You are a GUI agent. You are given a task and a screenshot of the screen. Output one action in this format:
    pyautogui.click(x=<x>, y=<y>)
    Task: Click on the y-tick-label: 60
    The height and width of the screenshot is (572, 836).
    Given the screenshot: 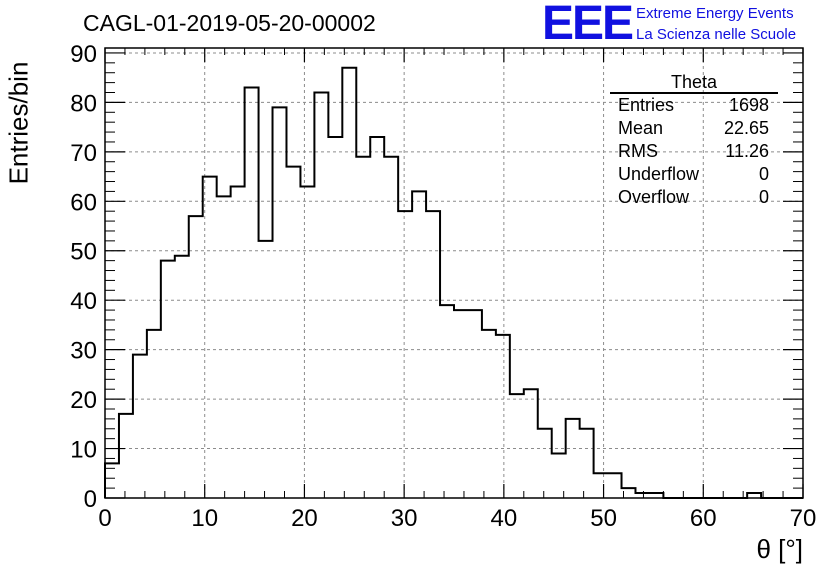 What is the action you would take?
    pyautogui.click(x=83, y=202)
    